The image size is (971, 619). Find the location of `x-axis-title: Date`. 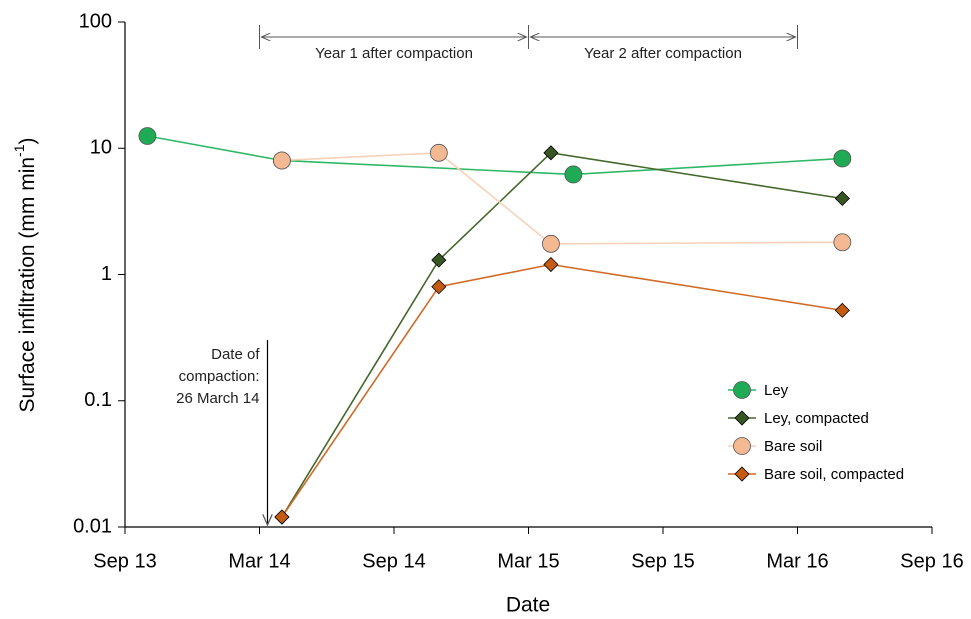

x-axis-title: Date is located at coordinates (528, 605).